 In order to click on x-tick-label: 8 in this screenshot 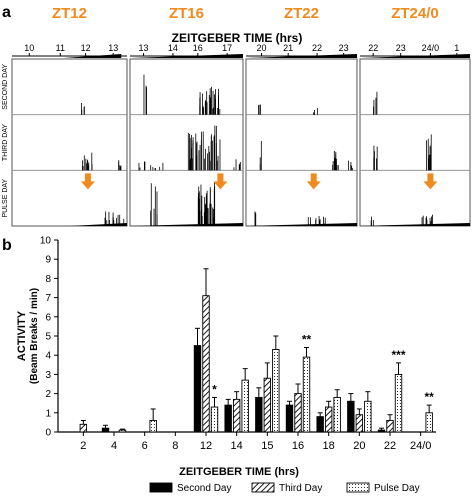, I will do `click(175, 446)`.